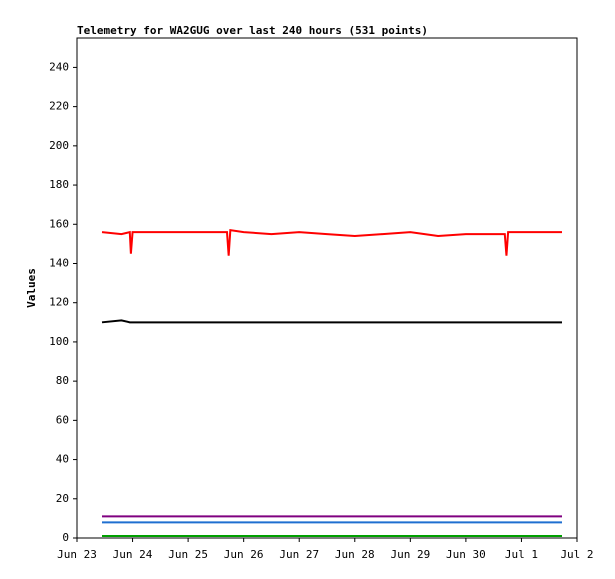 The width and height of the screenshot is (615, 579). Describe the element at coordinates (62, 419) in the screenshot. I see `y-tick-label: 60` at that location.